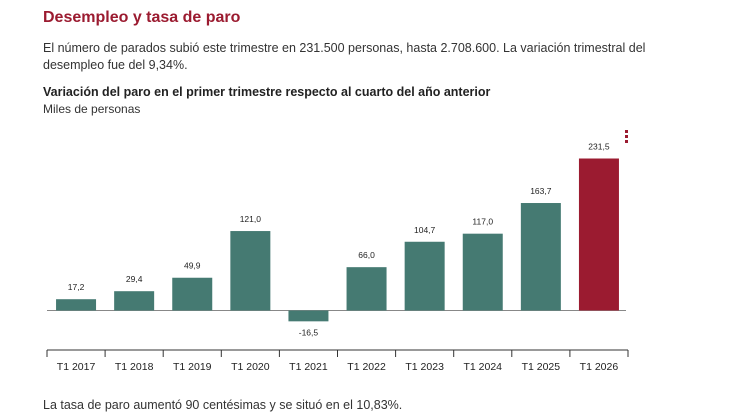 This screenshot has height=418, width=750. I want to click on chart-subtitle: Miles de personas, so click(92, 109).